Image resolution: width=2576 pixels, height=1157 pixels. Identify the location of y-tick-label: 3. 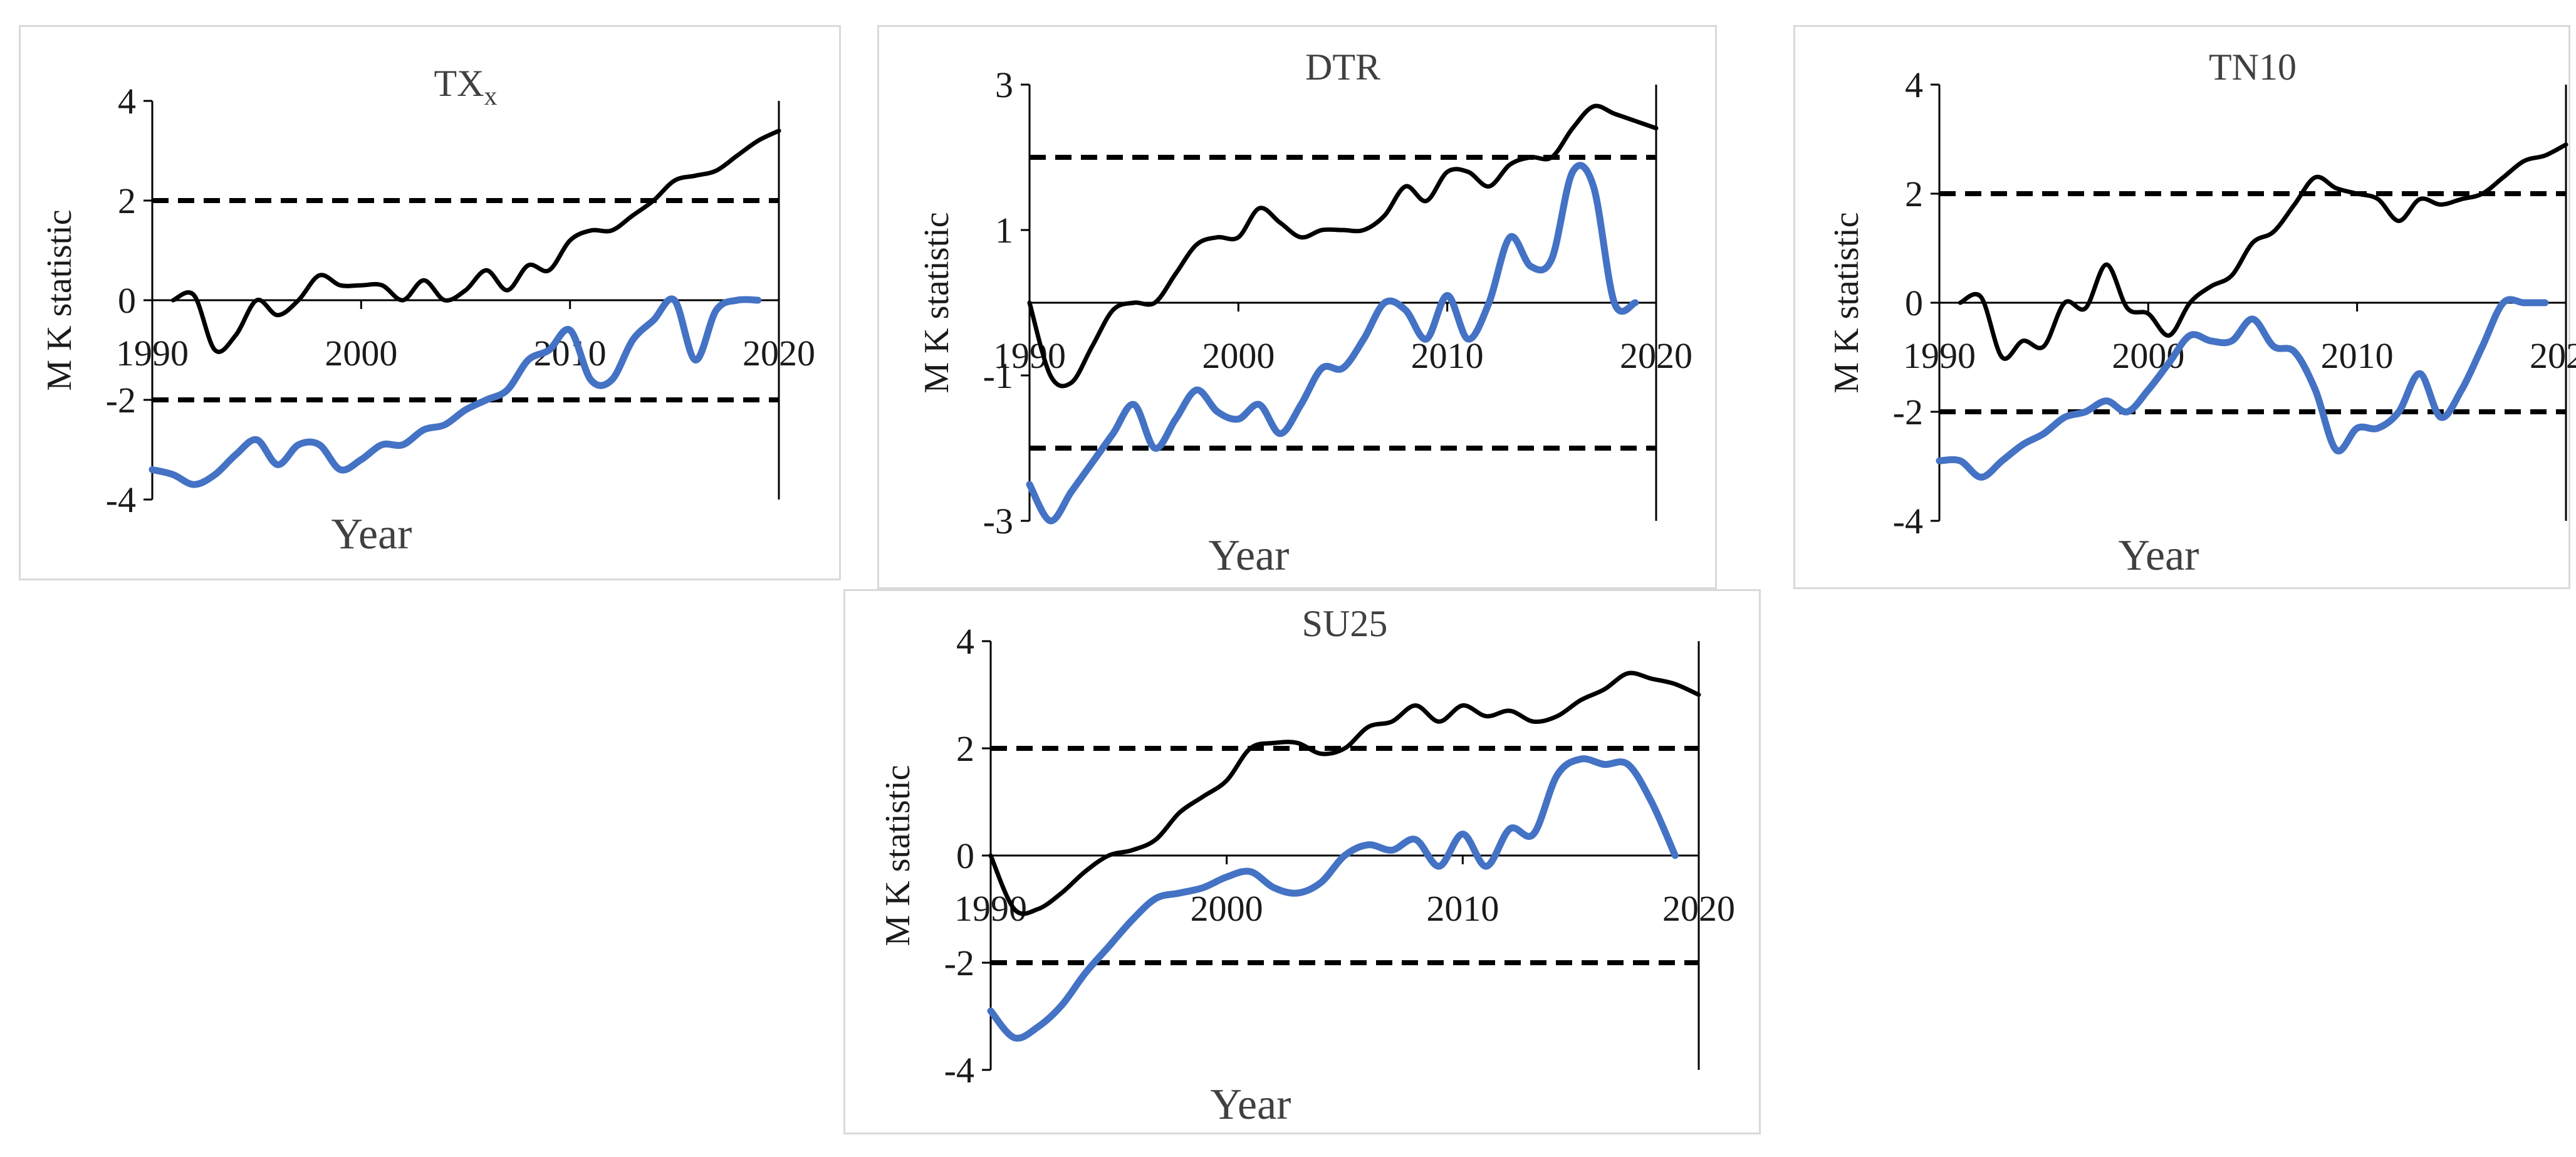
(1004, 85).